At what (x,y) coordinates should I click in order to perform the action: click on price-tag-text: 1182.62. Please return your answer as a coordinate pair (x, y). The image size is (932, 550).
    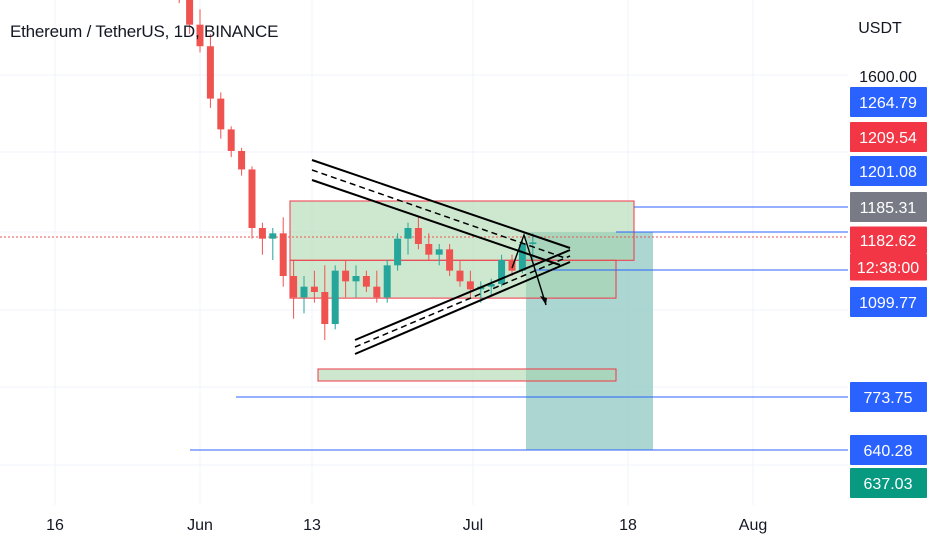
    Looking at the image, I should click on (888, 241).